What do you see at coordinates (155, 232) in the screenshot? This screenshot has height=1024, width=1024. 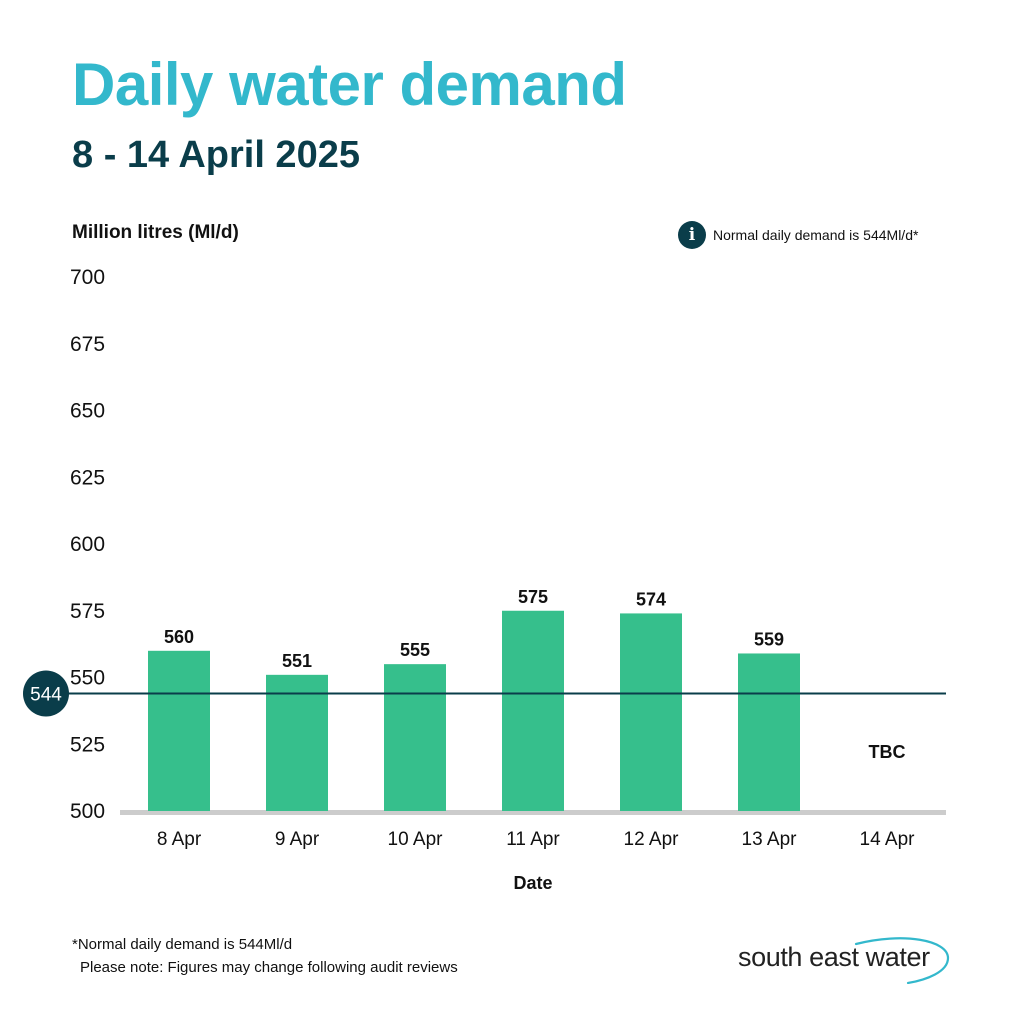 I see `y-axis-label: Million litres (Ml/d)` at bounding box center [155, 232].